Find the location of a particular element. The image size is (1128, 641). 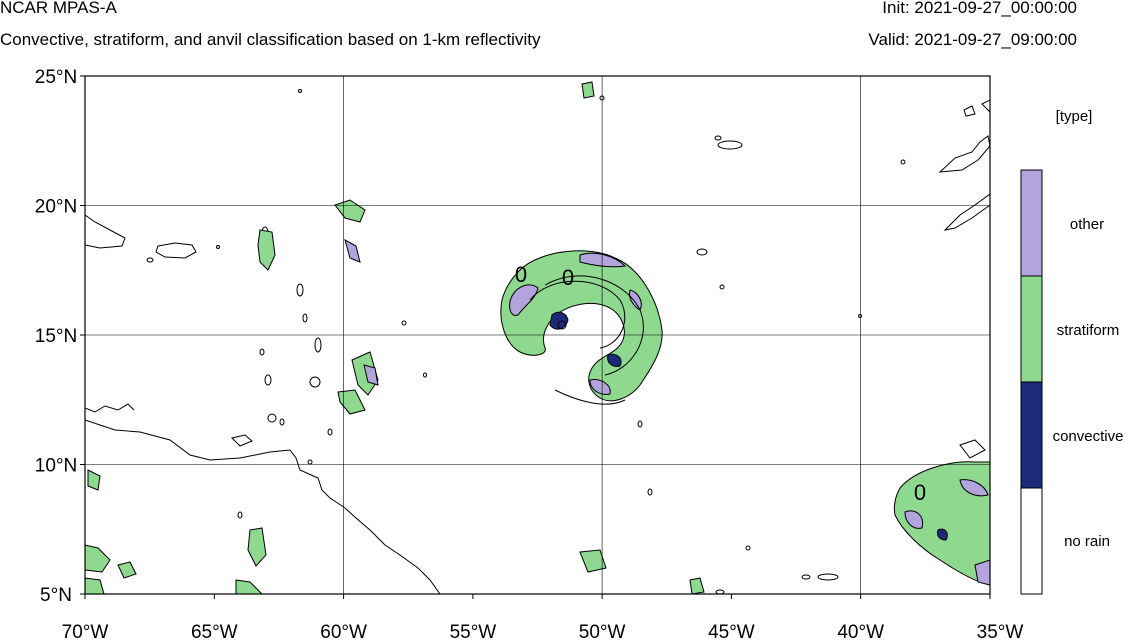

lat-axis is located at coordinates (82, 335).